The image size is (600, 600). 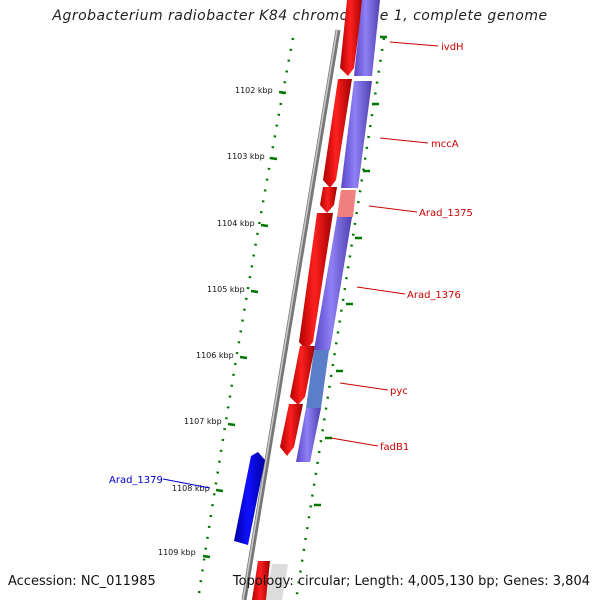 I want to click on gene-fadB1-rev, so click(x=308, y=435).